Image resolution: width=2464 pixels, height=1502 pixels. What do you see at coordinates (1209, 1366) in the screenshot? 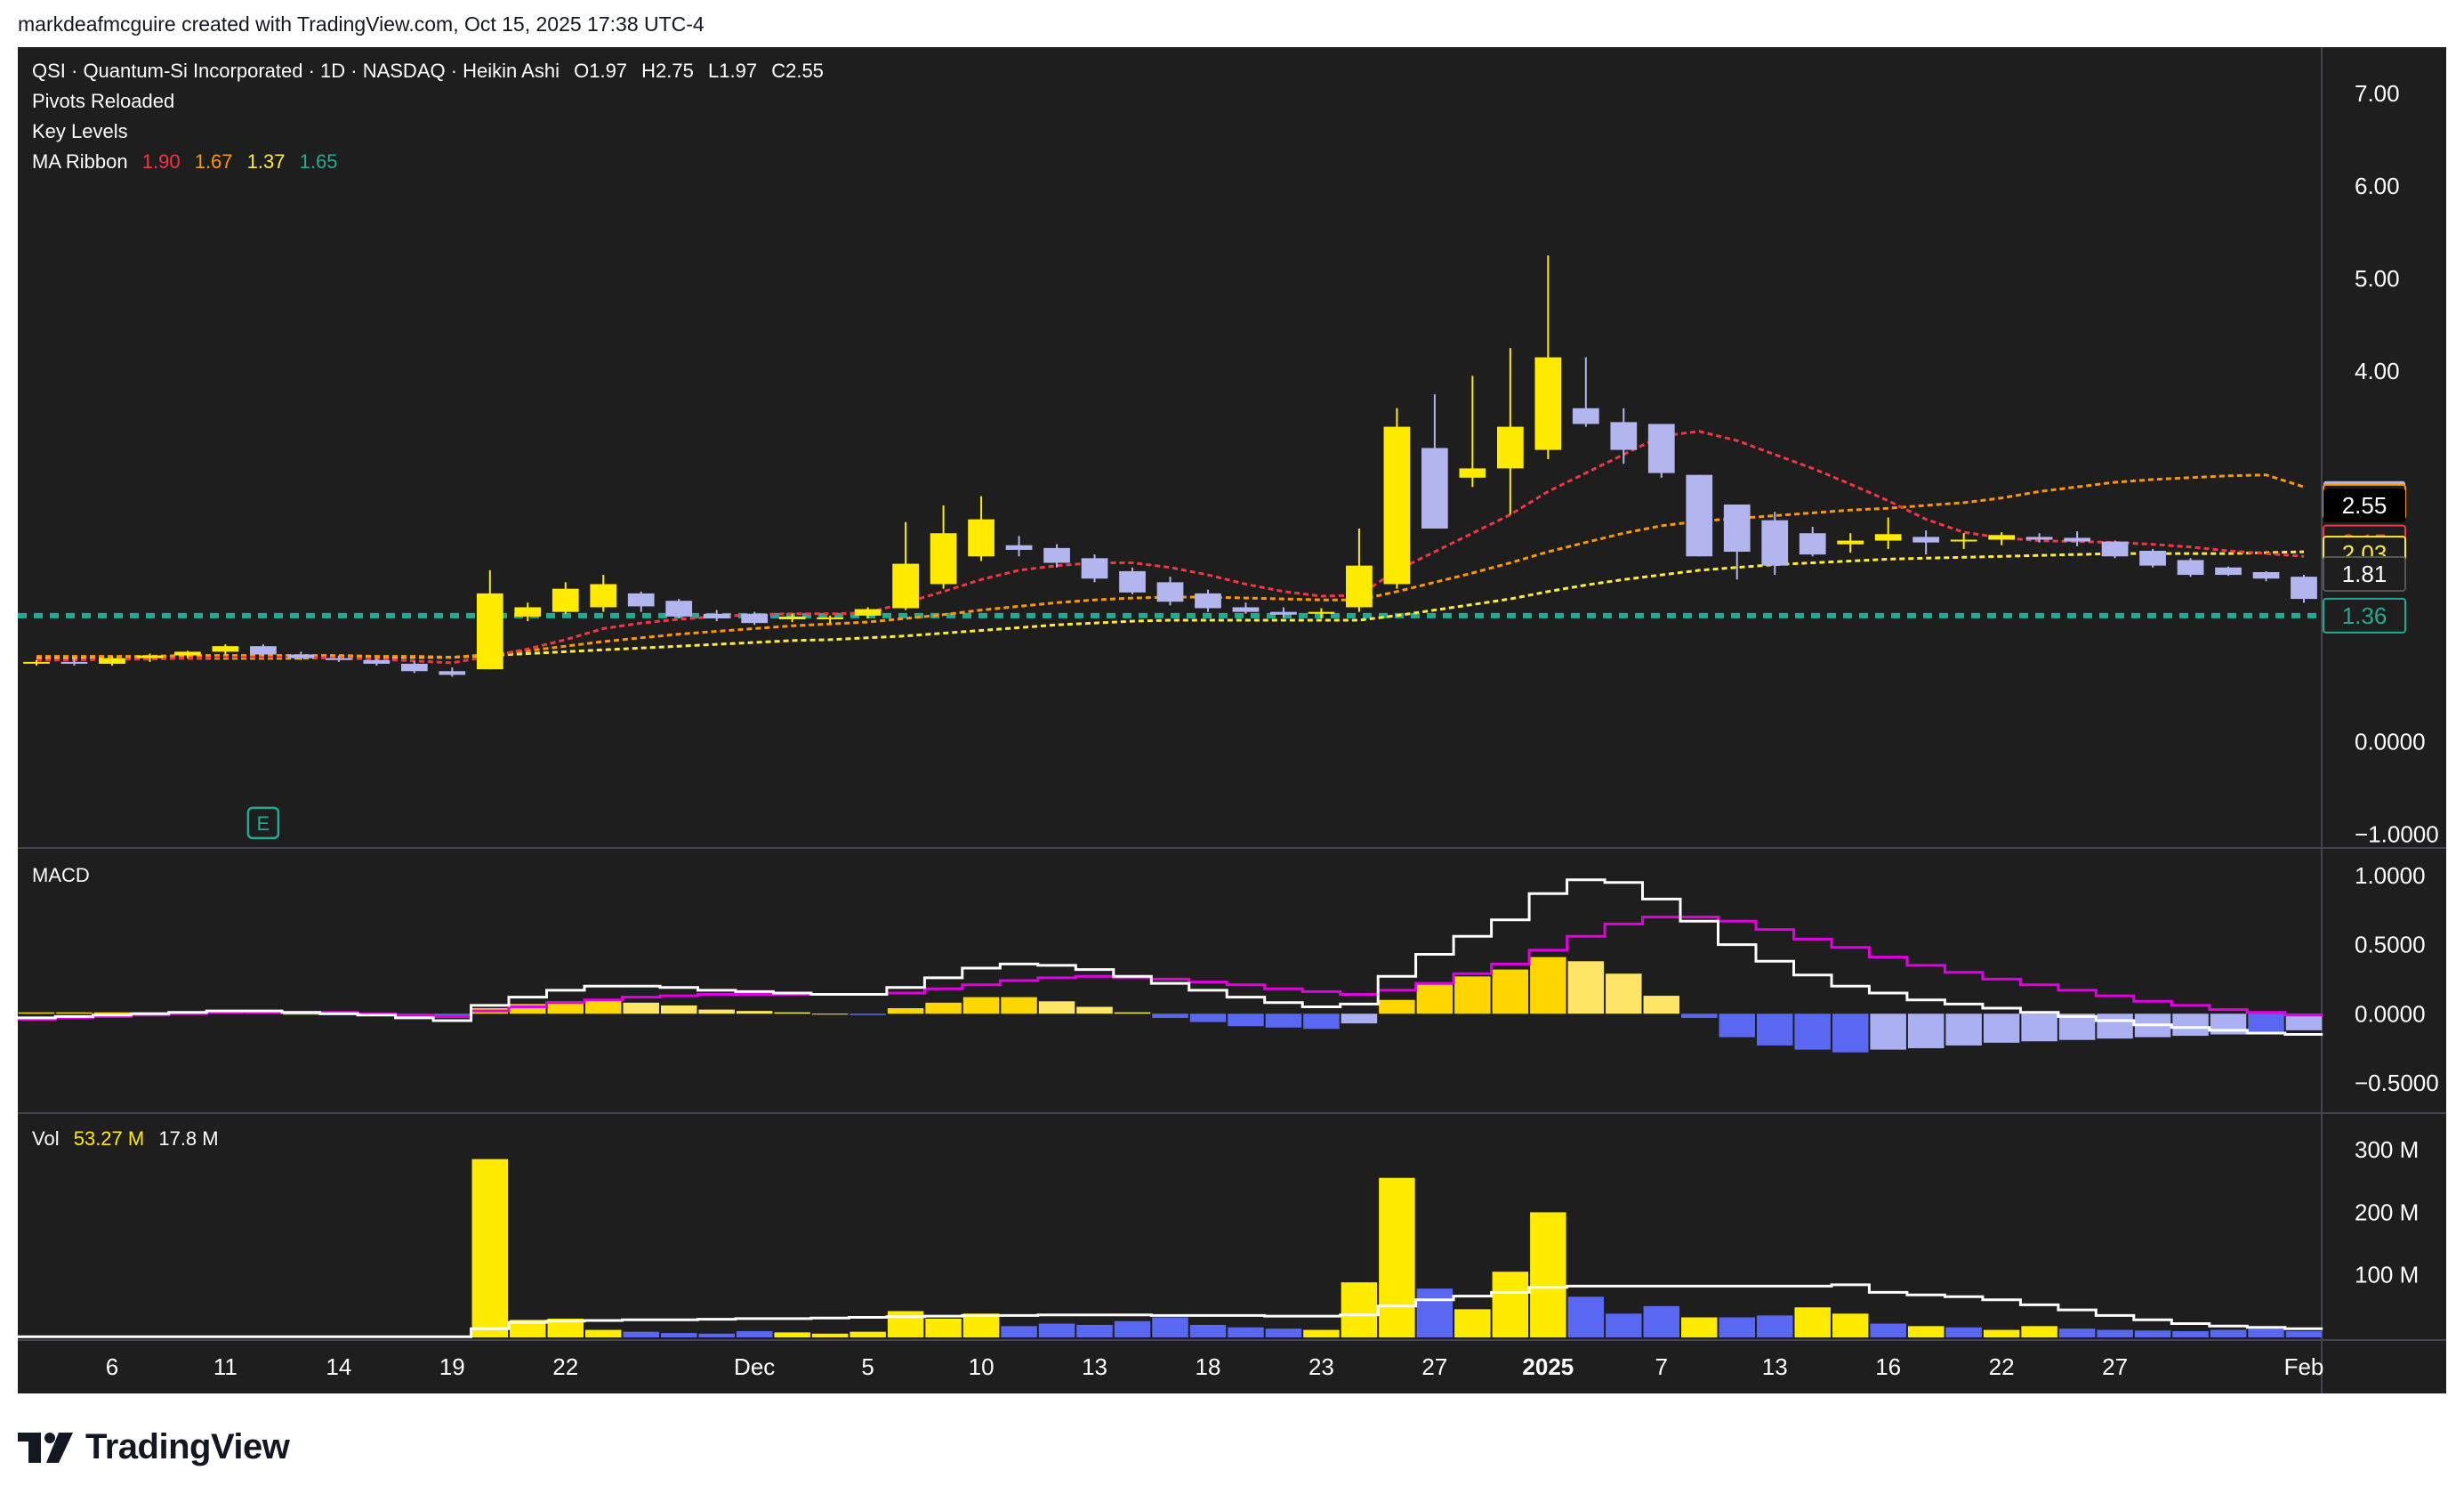
I see `time-tick-label: 18` at bounding box center [1209, 1366].